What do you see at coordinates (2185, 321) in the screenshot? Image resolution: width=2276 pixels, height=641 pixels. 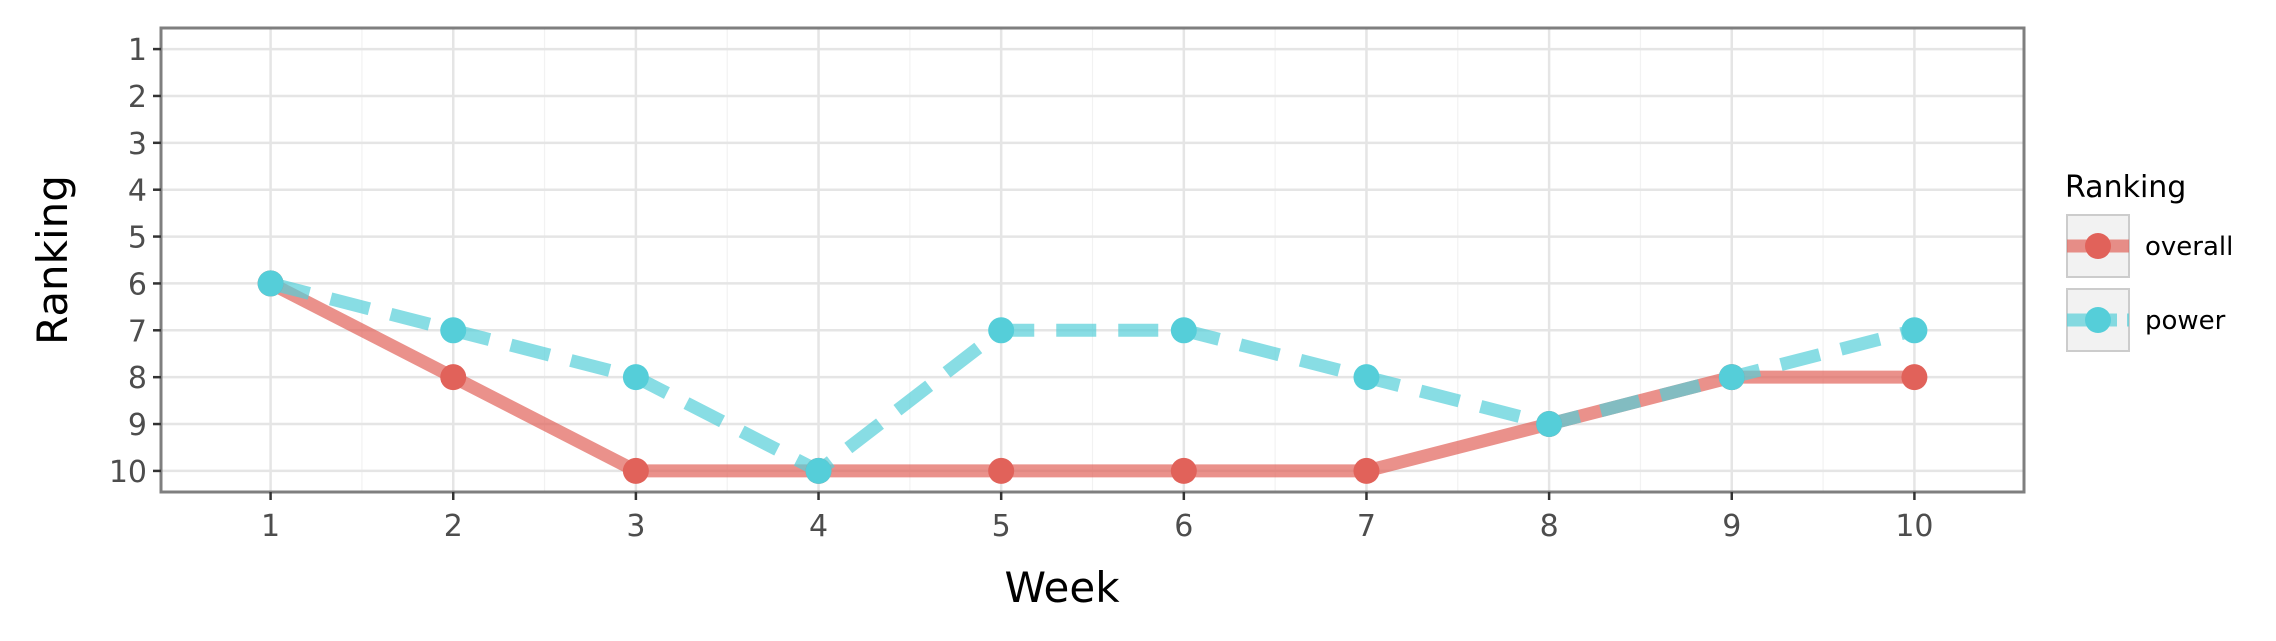 I see `legend-label-power: power` at bounding box center [2185, 321].